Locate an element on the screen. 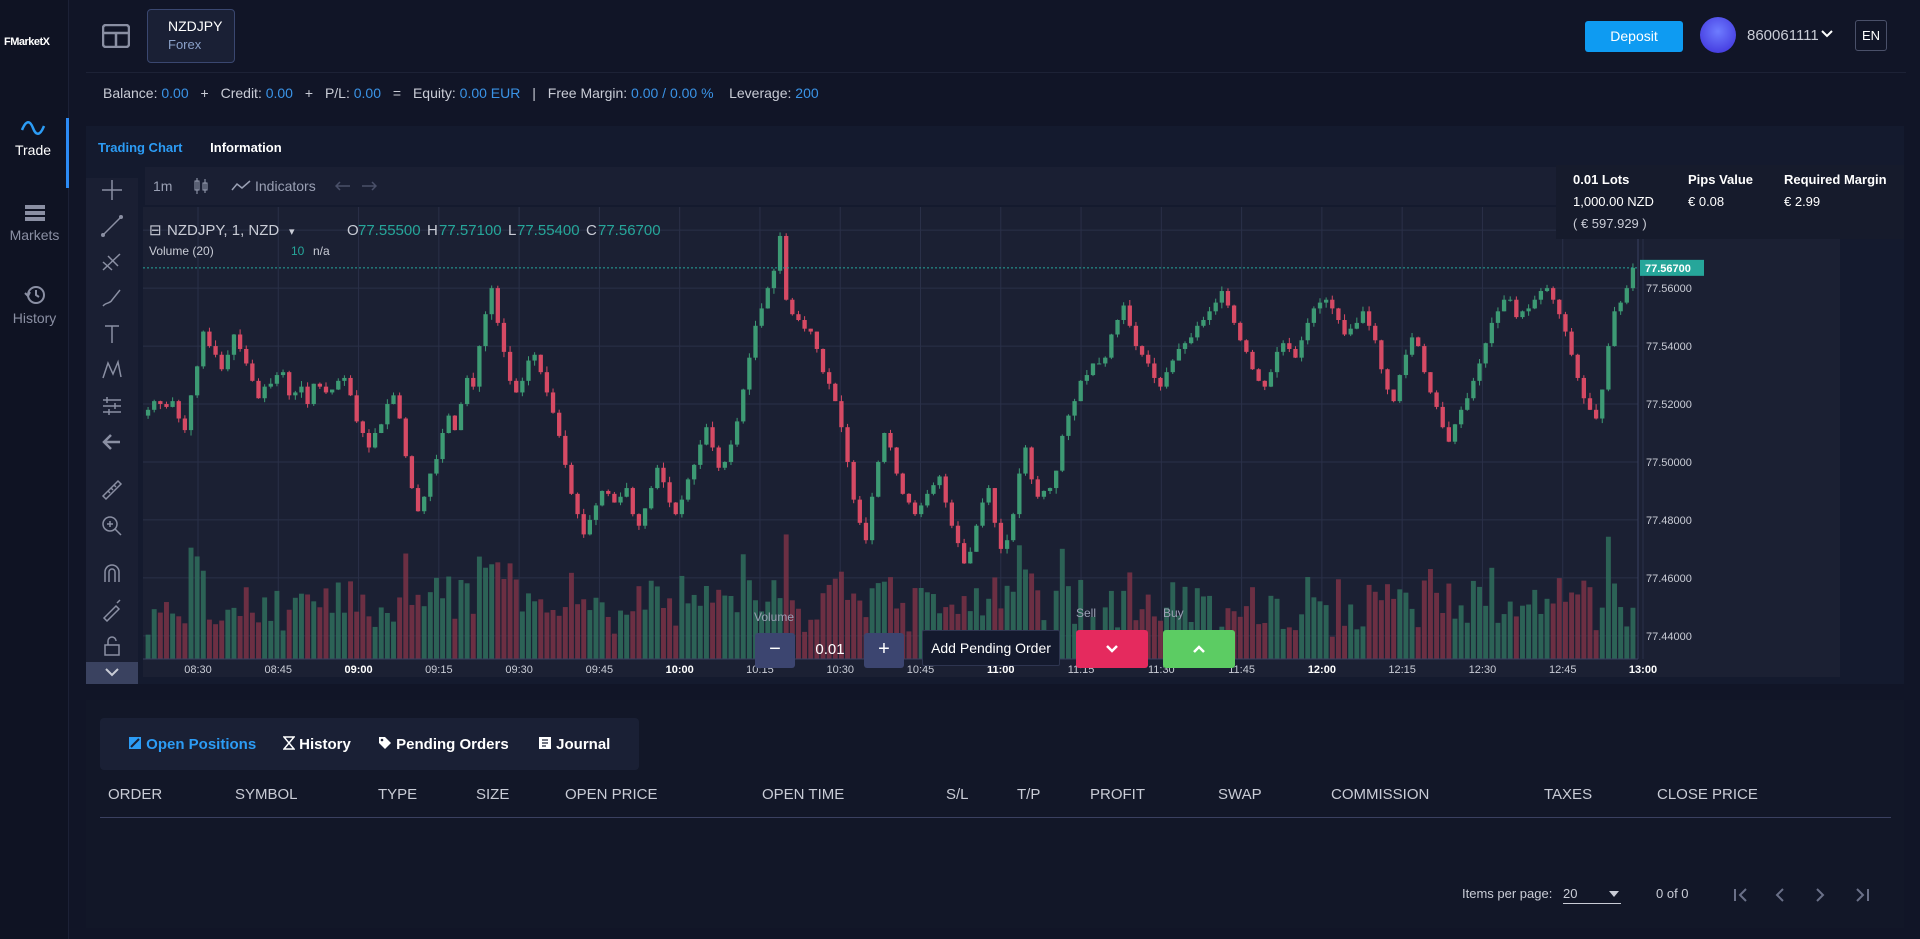 The image size is (1920, 939). tab-open-positions-label: Open Positions is located at coordinates (201, 744).